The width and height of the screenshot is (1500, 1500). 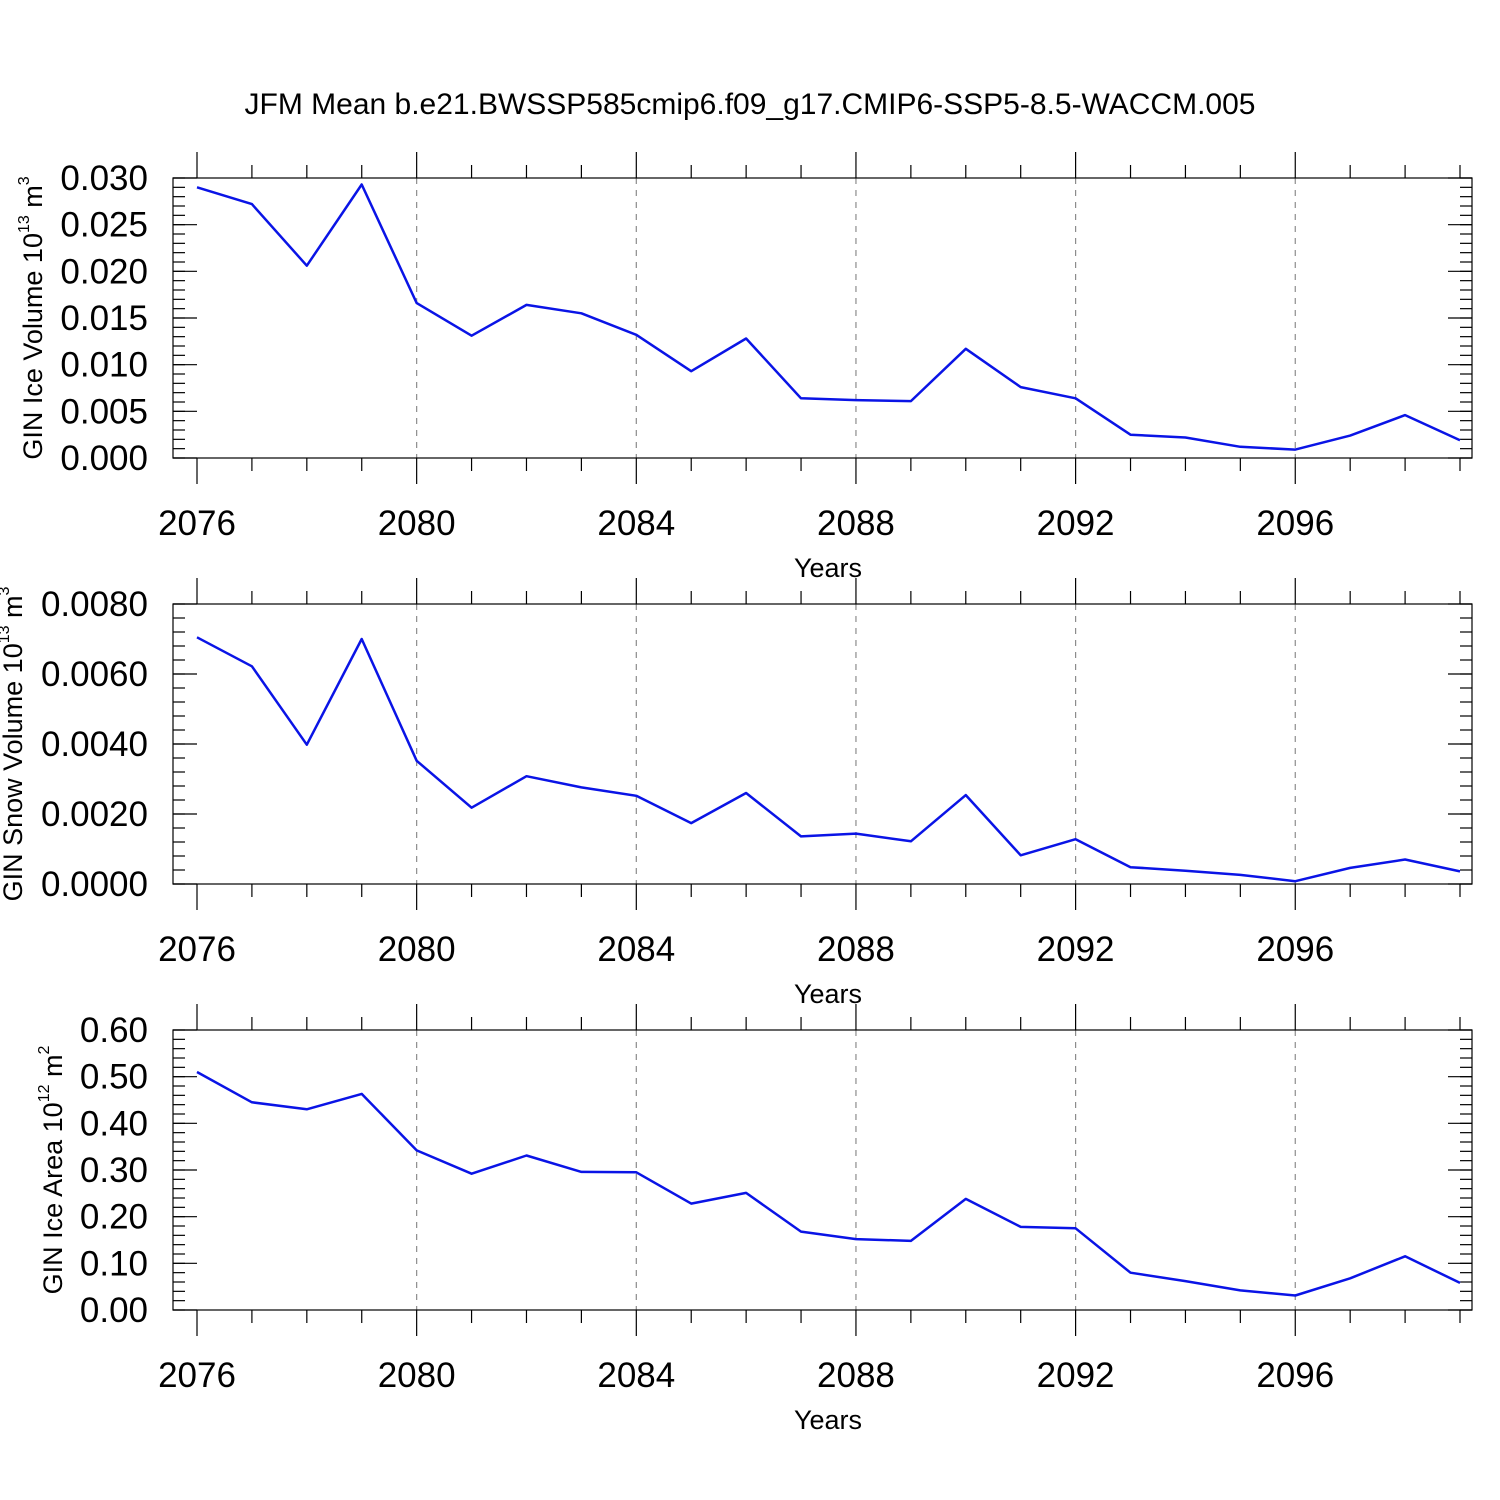 I want to click on y-tick-label: 0.30, so click(x=114, y=1170).